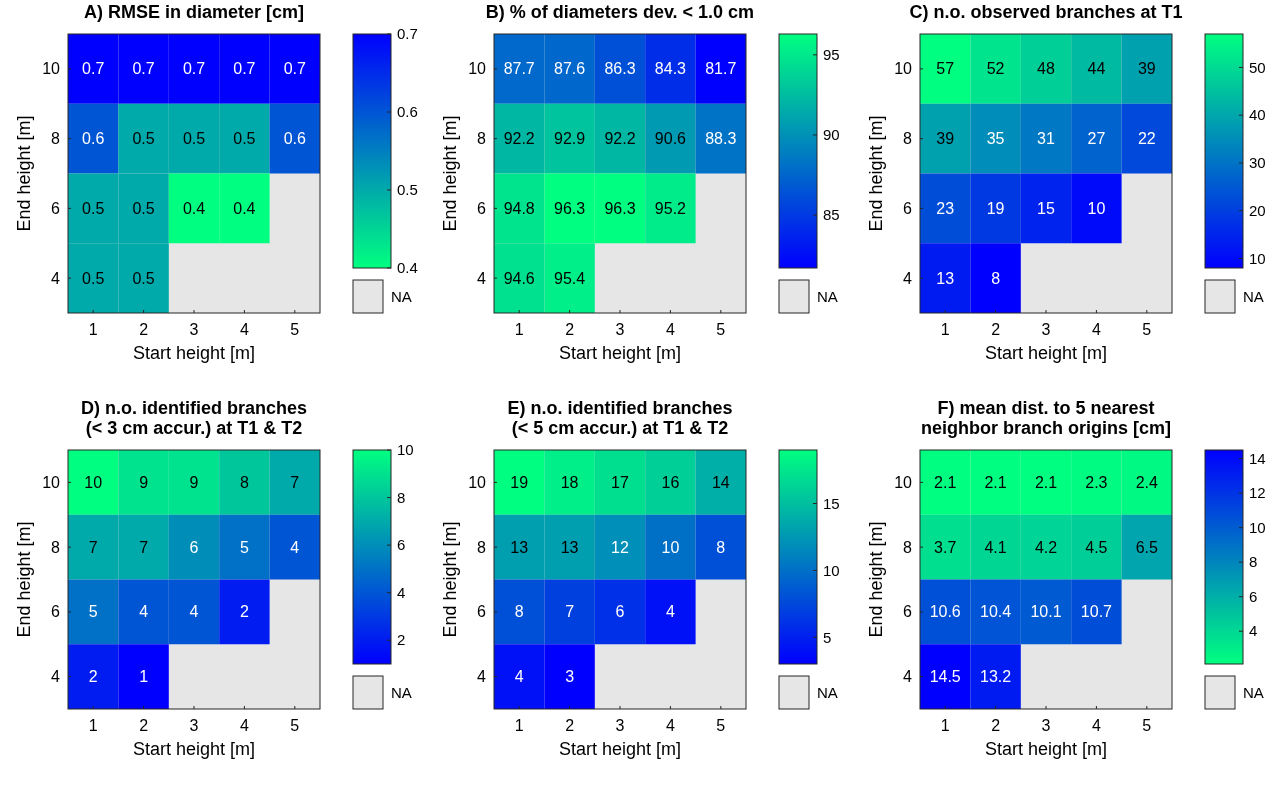 The image size is (1279, 792). Describe the element at coordinates (570, 677) in the screenshot. I see `data-label: 3` at that location.